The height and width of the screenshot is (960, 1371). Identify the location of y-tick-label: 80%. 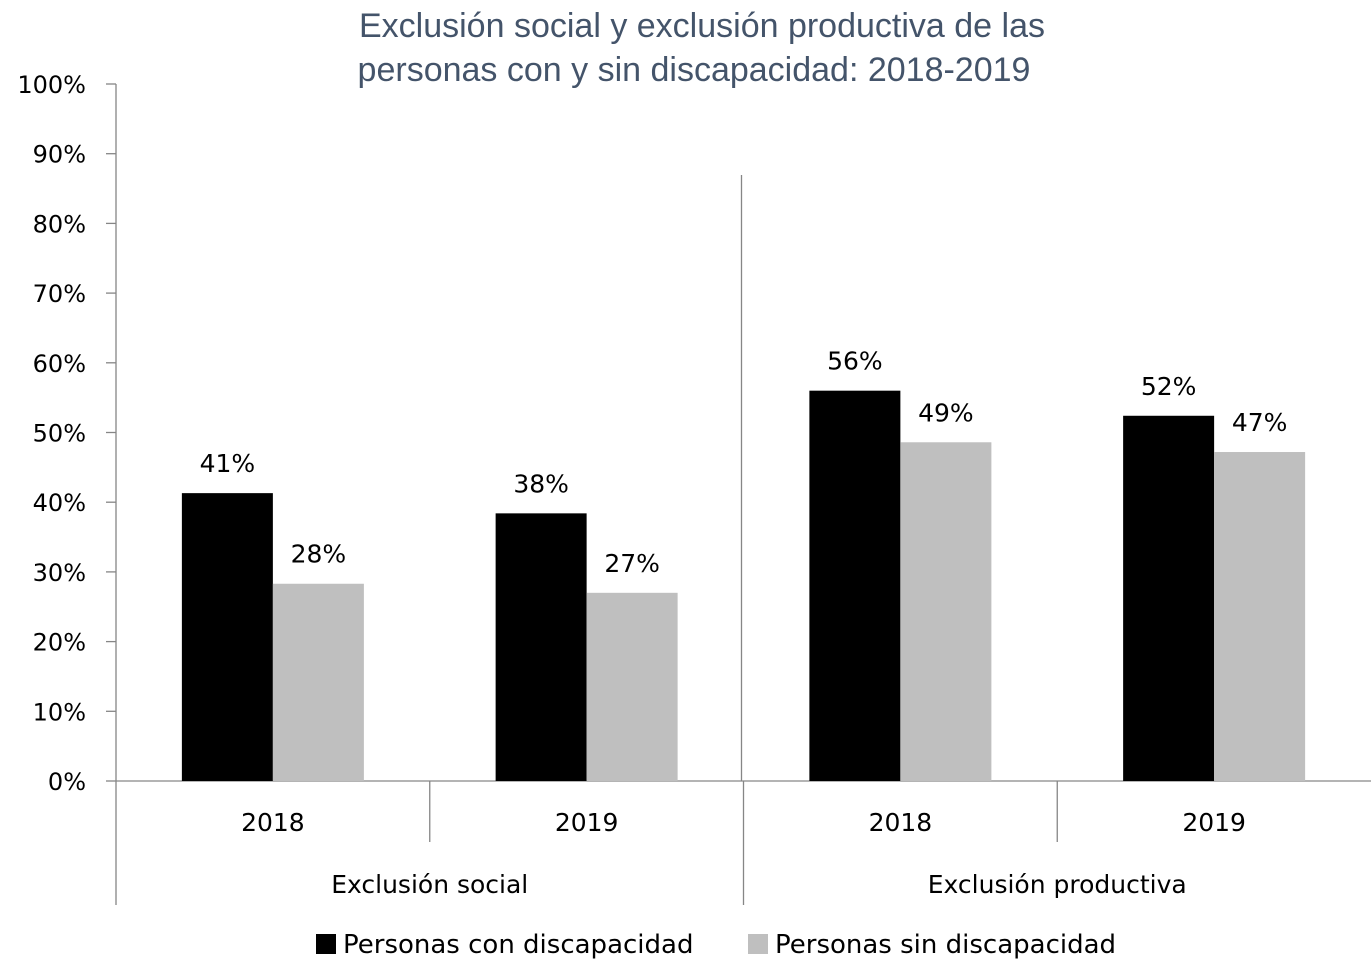
(59, 224).